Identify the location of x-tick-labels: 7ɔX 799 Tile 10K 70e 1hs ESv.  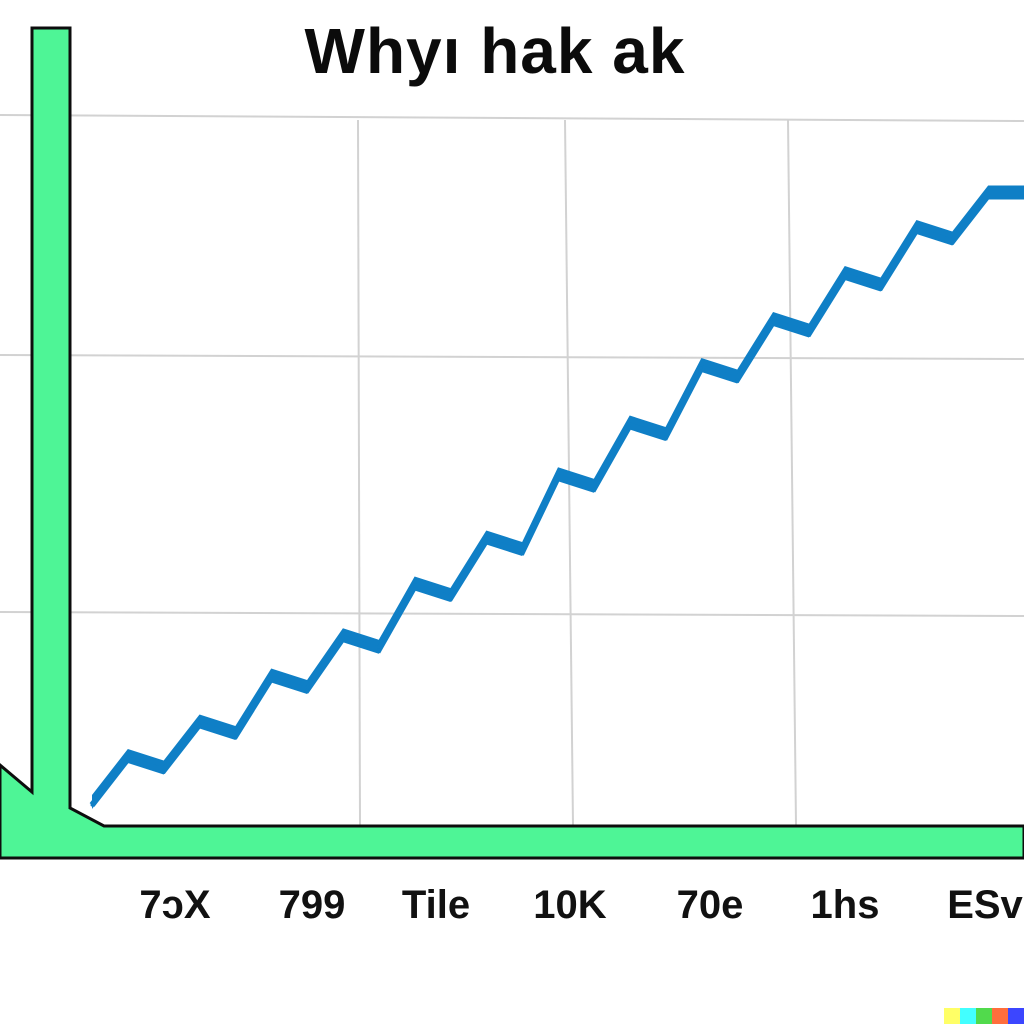
(581, 905).